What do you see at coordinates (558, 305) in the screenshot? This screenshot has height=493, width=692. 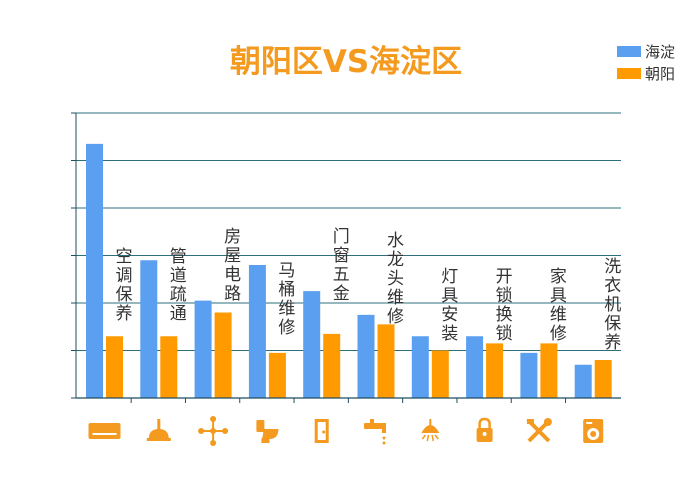 I see `category-label: 家具维修` at bounding box center [558, 305].